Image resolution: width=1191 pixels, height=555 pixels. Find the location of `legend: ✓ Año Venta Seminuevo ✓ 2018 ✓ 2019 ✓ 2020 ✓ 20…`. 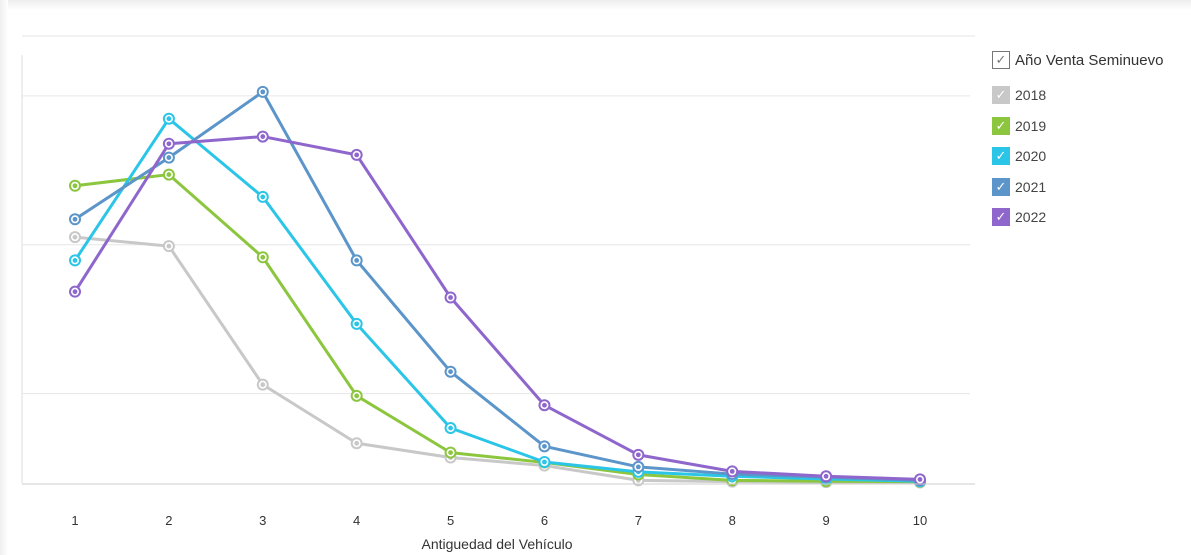

legend: ✓ Año Venta Seminuevo ✓ 2018 ✓ 2019 ✓ 2020 ✓ 20… is located at coordinates (1091, 141).